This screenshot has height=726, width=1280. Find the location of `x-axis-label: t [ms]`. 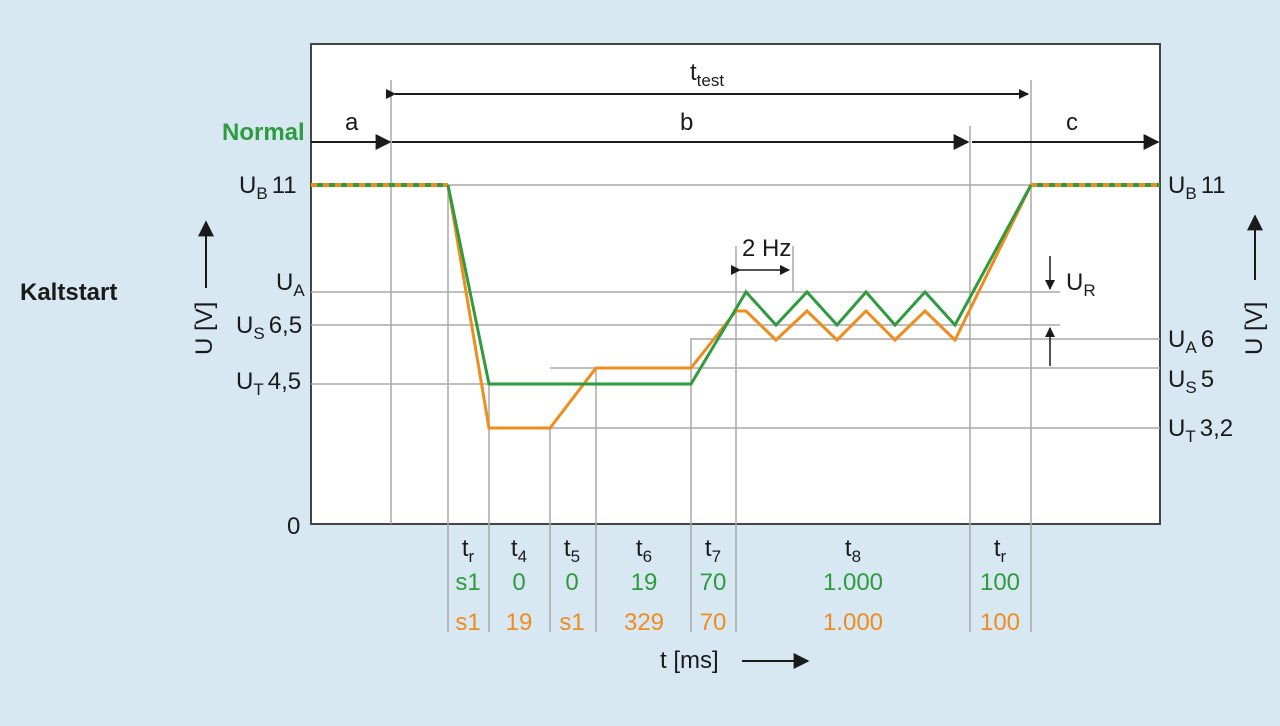

x-axis-label: t [ms] is located at coordinates (689, 660).